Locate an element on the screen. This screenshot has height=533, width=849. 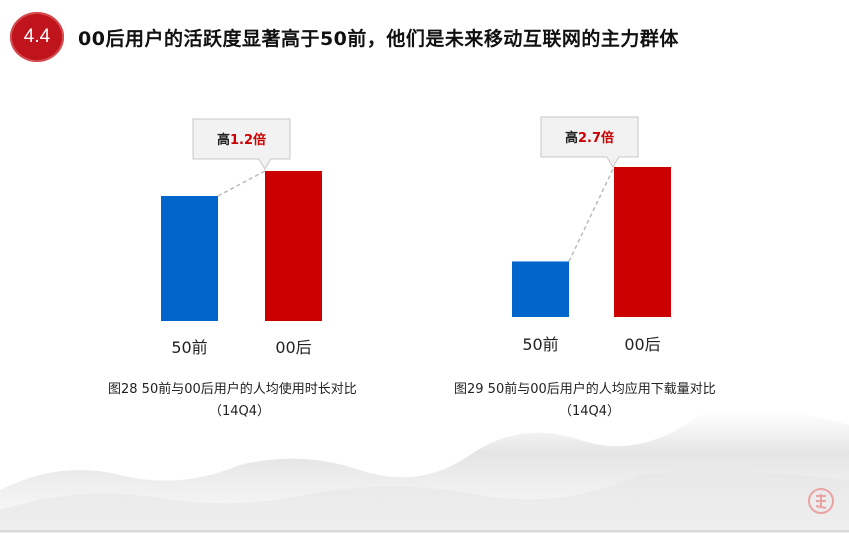
chart2-caption-line2: （14Q4） is located at coordinates (590, 411).